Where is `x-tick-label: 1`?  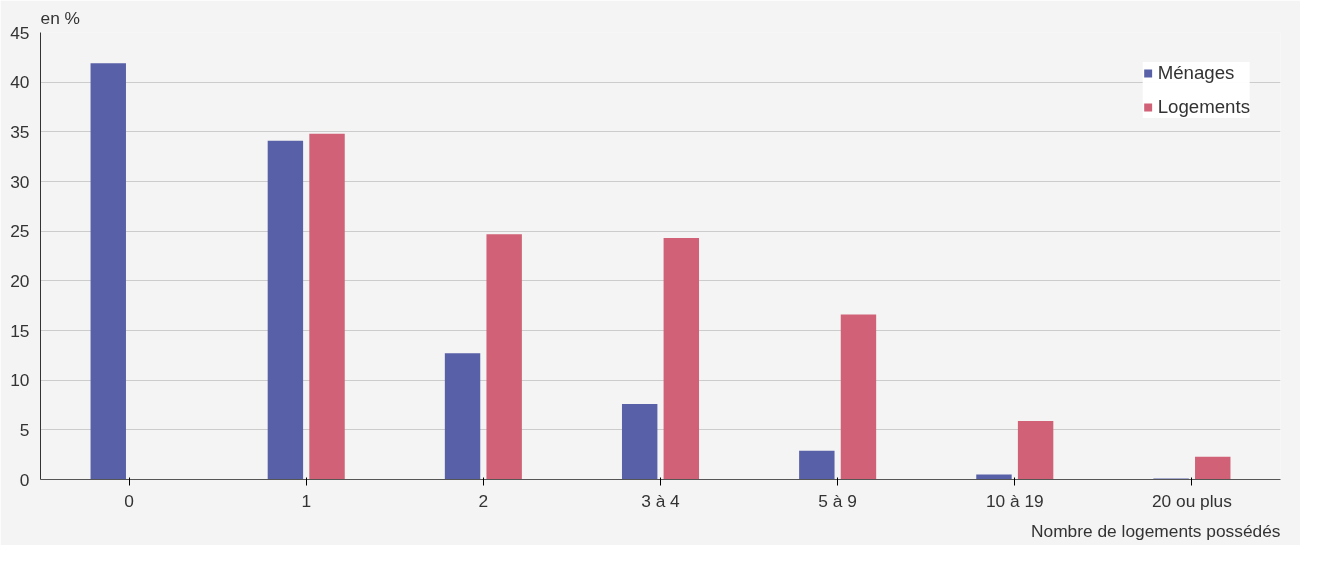 x-tick-label: 1 is located at coordinates (306, 500).